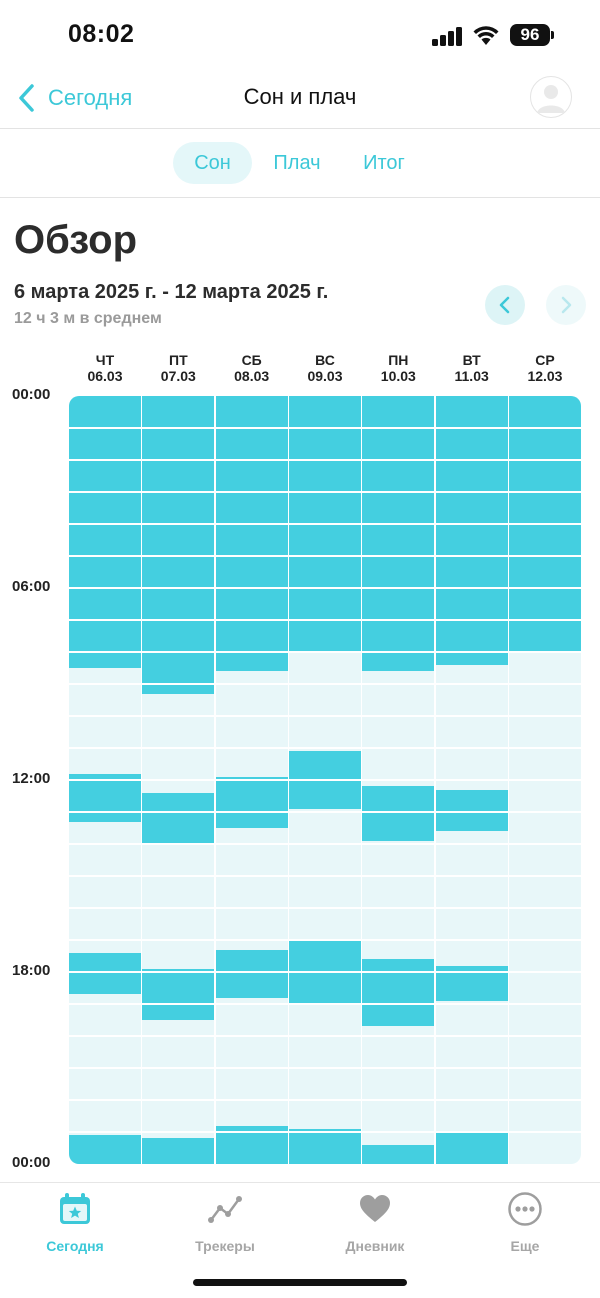 The width and height of the screenshot is (600, 1298). I want to click on tabbar-label: Дневник, so click(375, 1246).